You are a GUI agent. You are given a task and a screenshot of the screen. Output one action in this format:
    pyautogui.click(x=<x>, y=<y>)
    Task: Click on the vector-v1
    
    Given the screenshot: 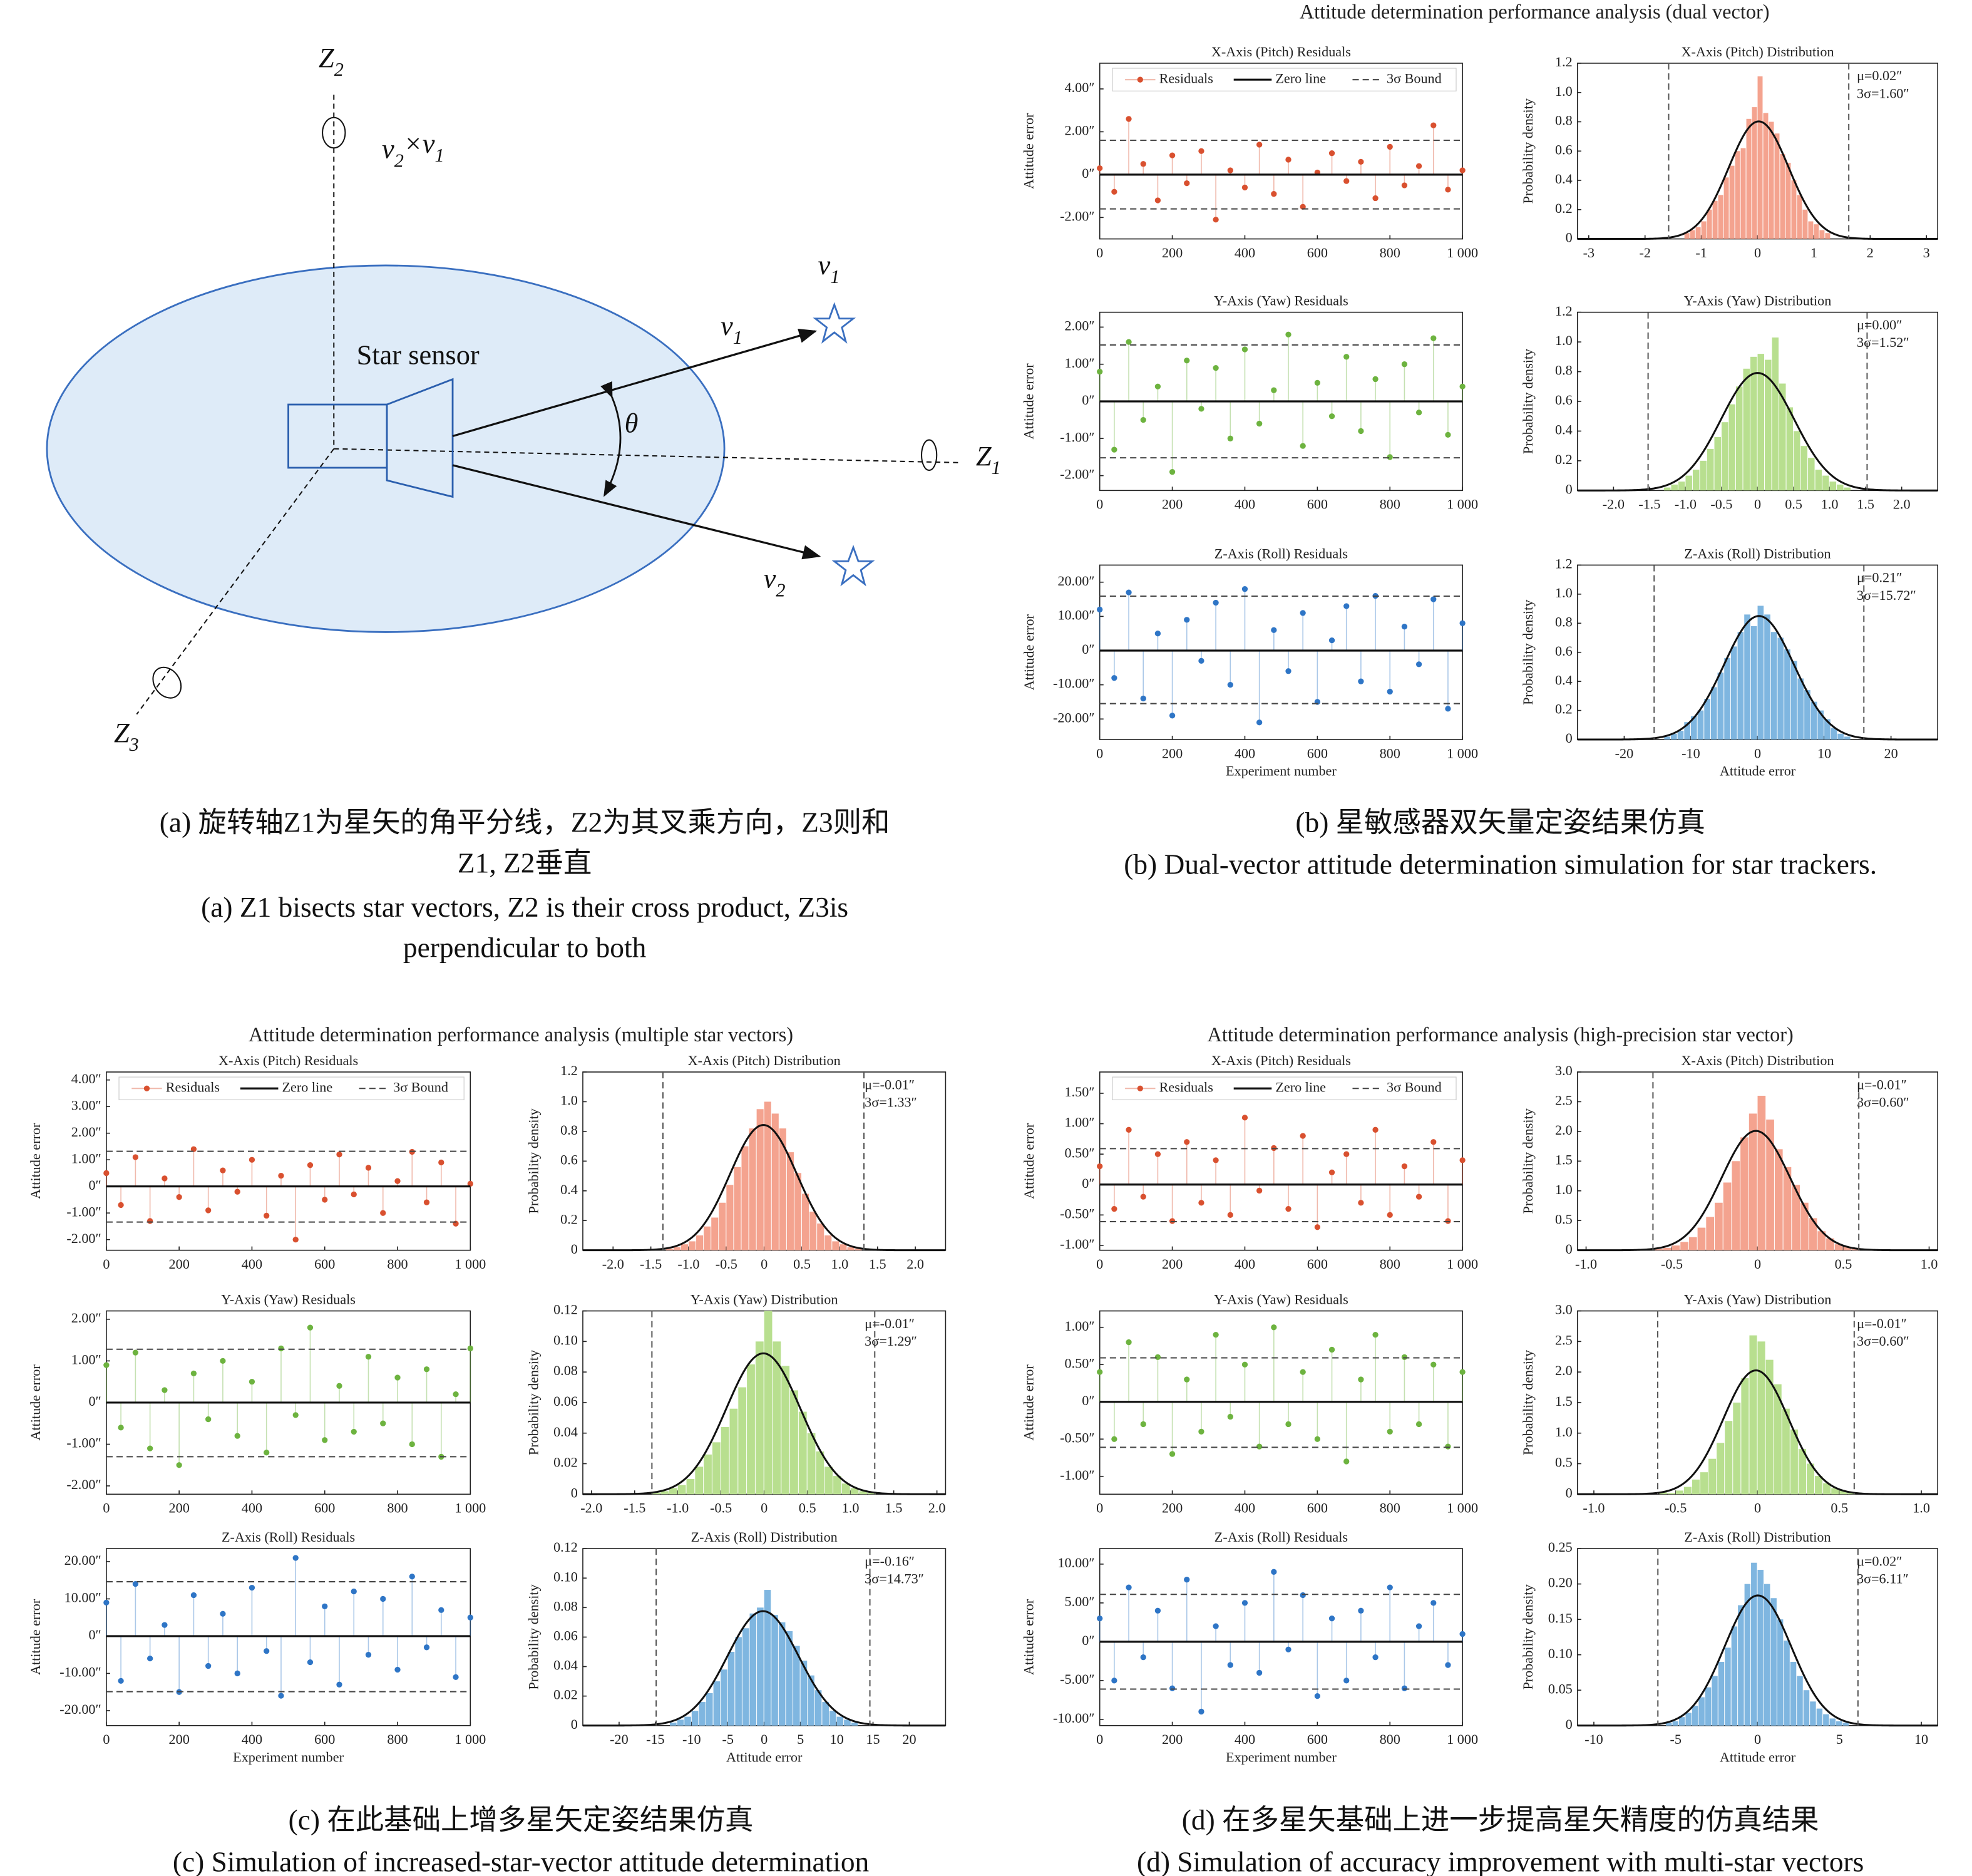 What is the action you would take?
    pyautogui.click(x=635, y=383)
    